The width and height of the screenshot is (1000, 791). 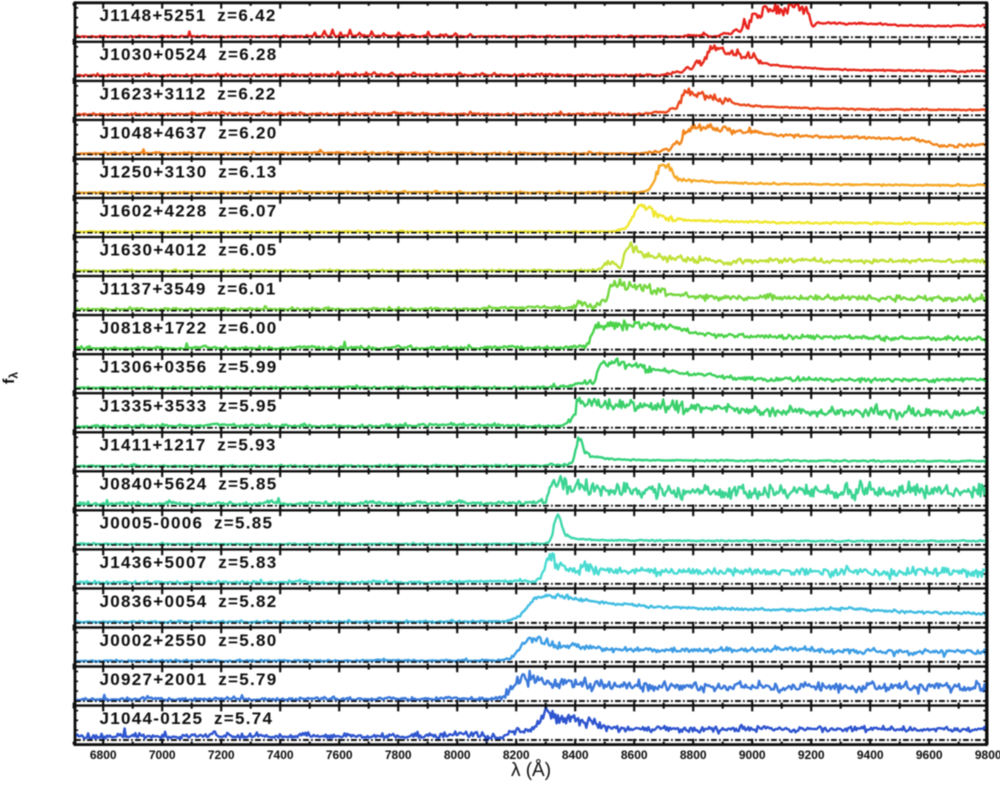 I want to click on svg-text: 8400, so click(x=575, y=755).